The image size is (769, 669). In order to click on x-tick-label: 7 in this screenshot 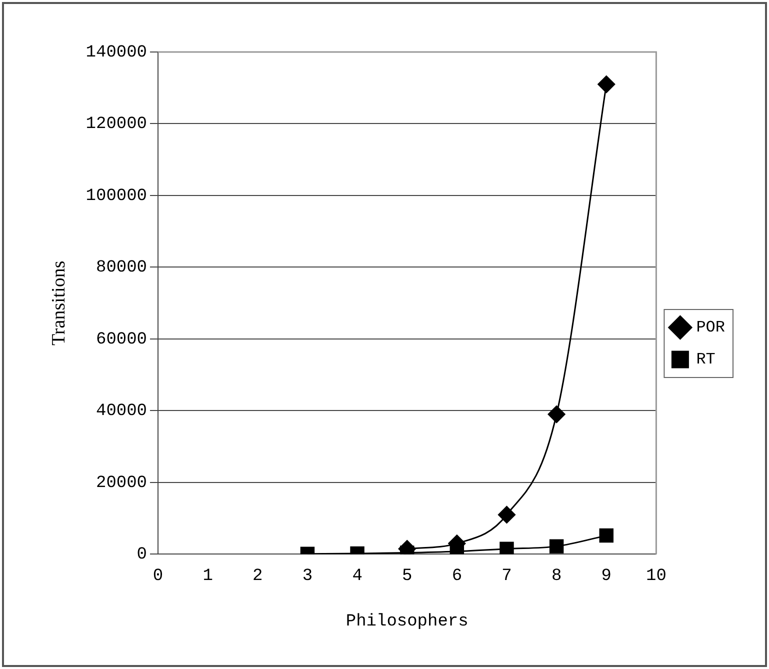, I will do `click(507, 576)`.